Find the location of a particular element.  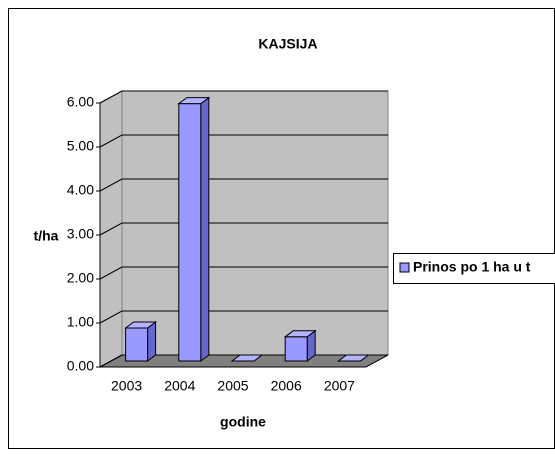

legend-label: Prinos po 1 ha u t is located at coordinates (472, 267).